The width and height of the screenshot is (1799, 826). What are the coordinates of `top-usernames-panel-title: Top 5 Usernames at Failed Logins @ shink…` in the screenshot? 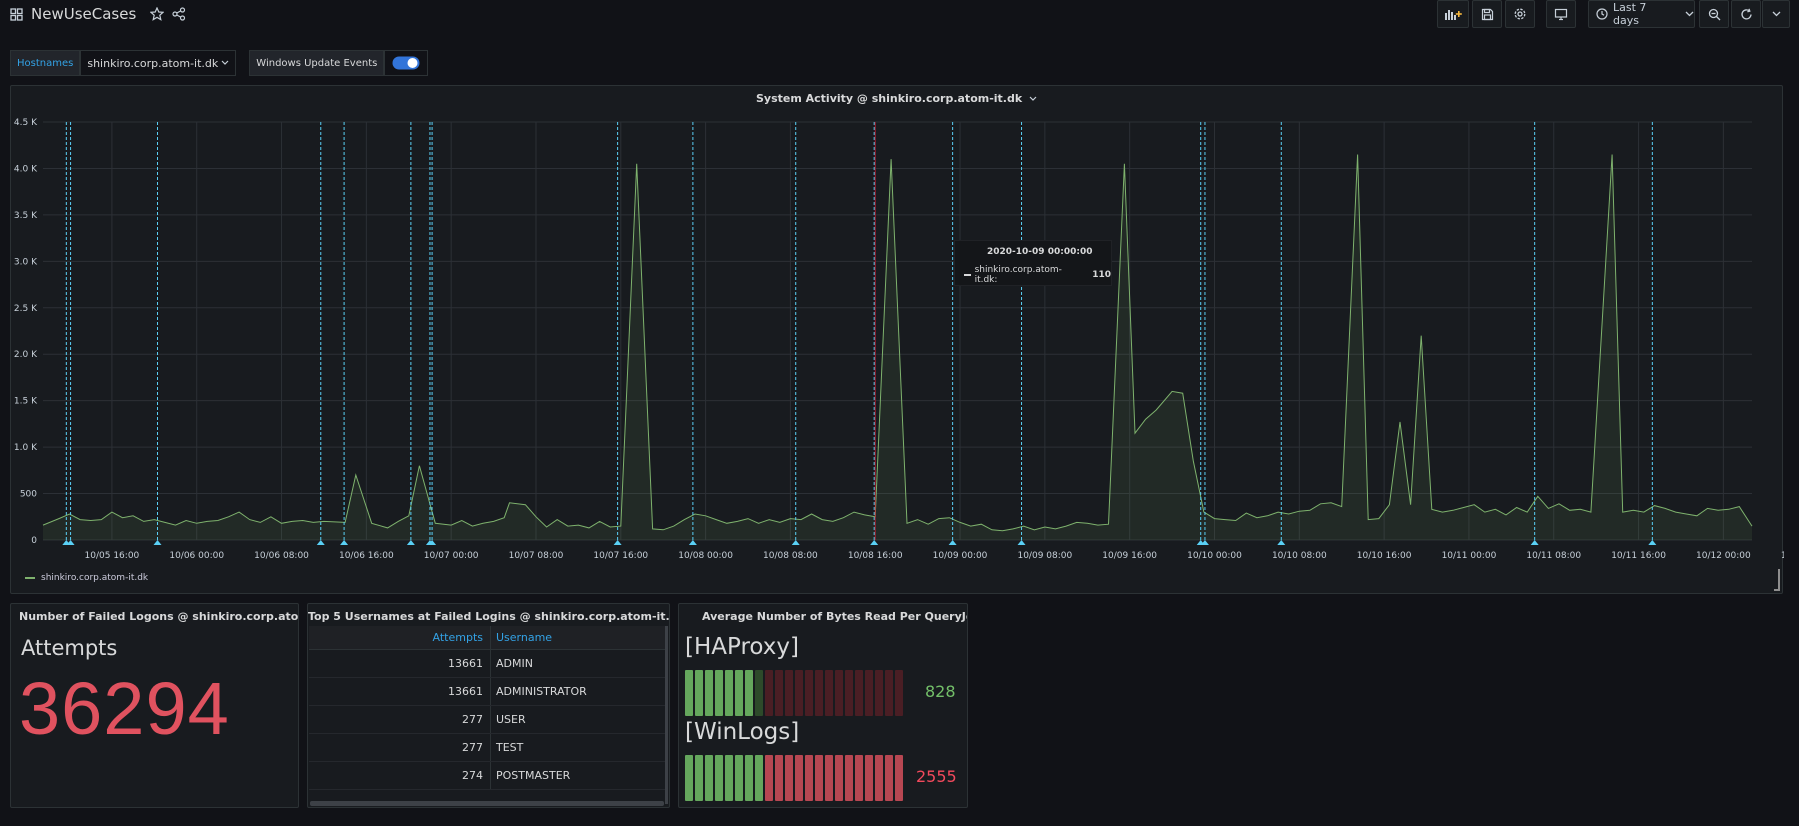 It's located at (488, 616).